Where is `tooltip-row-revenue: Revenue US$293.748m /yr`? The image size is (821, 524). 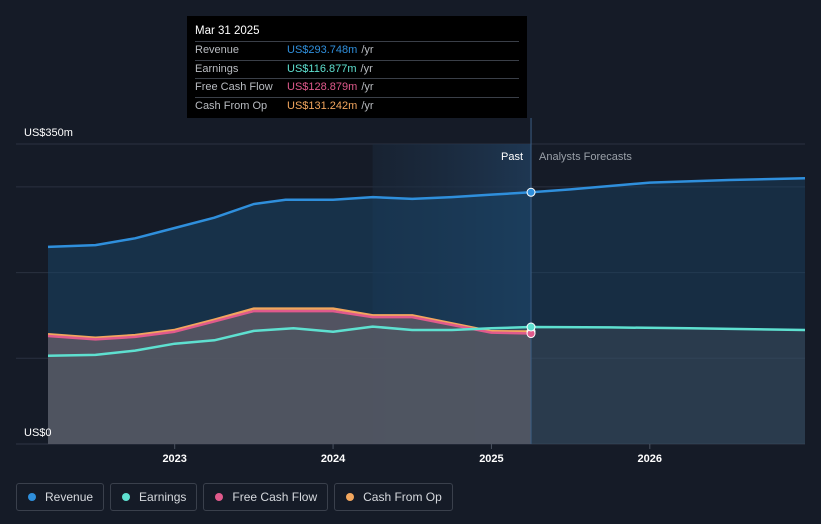 tooltip-row-revenue: Revenue US$293.748m /yr is located at coordinates (357, 50).